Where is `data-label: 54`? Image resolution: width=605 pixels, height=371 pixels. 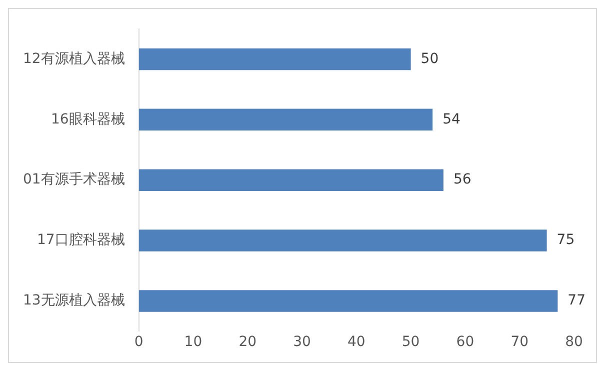
data-label: 54 is located at coordinates (451, 119).